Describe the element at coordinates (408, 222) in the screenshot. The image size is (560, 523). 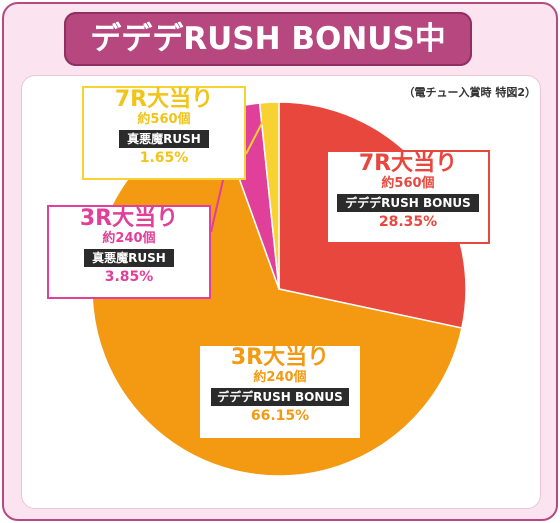
I see `slice-percent: 28.35%` at that location.